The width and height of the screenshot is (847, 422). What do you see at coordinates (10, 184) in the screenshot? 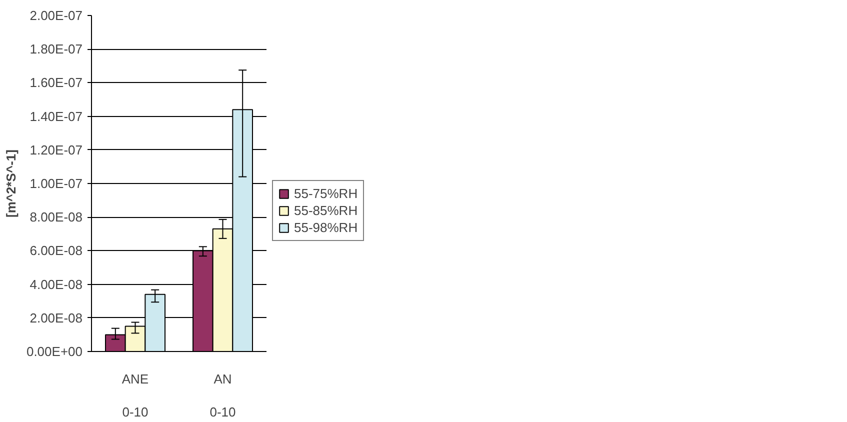
I see `y-axis-title: [m^2*S^-1]` at bounding box center [10, 184].